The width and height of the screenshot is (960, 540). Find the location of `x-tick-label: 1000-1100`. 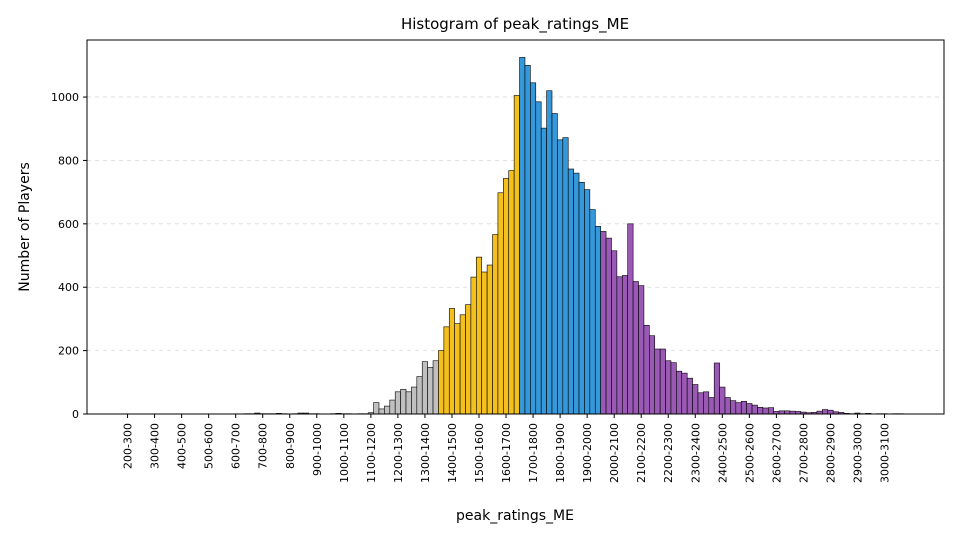

x-tick-label: 1000-1100 is located at coordinates (344, 453).